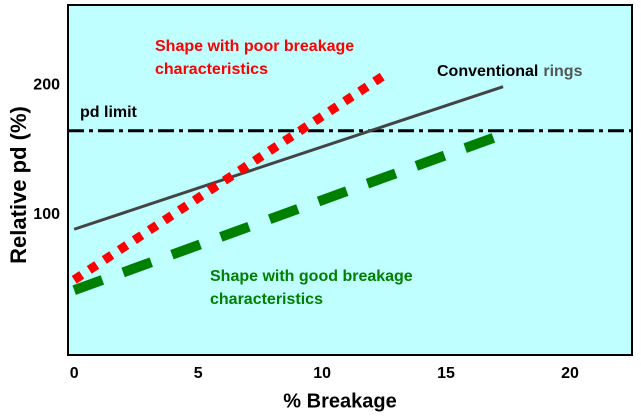 This screenshot has width=641, height=417. Describe the element at coordinates (570, 373) in the screenshot. I see `x-tick-label: 20` at that location.